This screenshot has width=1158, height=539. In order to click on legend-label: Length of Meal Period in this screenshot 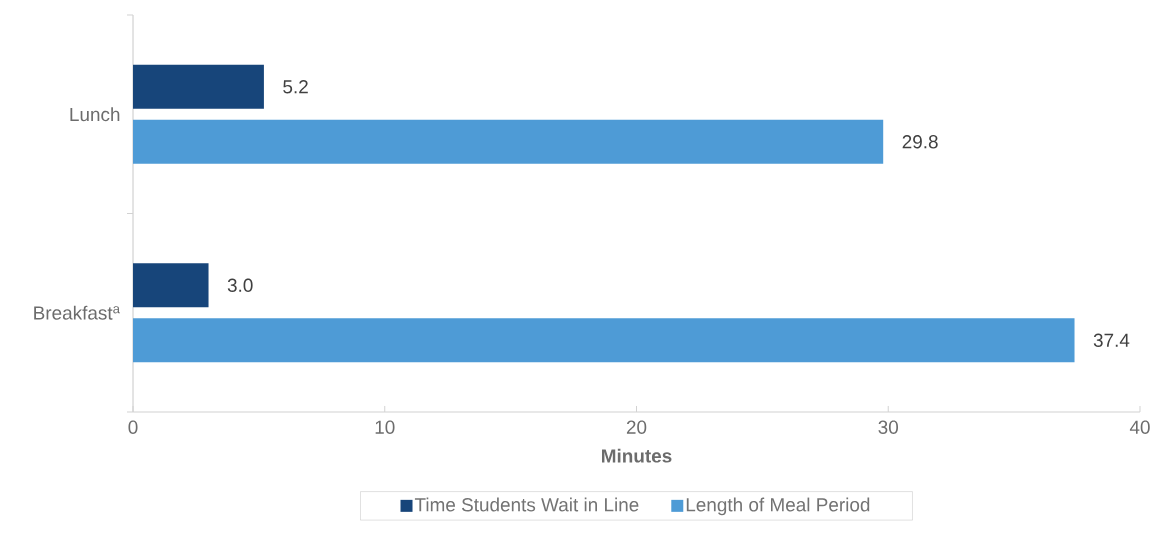, I will do `click(778, 506)`.